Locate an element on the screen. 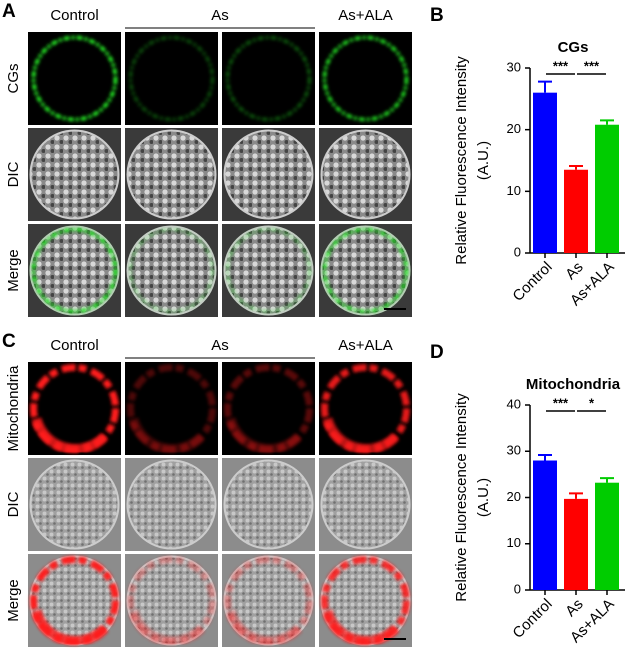  row-label: CGs is located at coordinates (13, 79).